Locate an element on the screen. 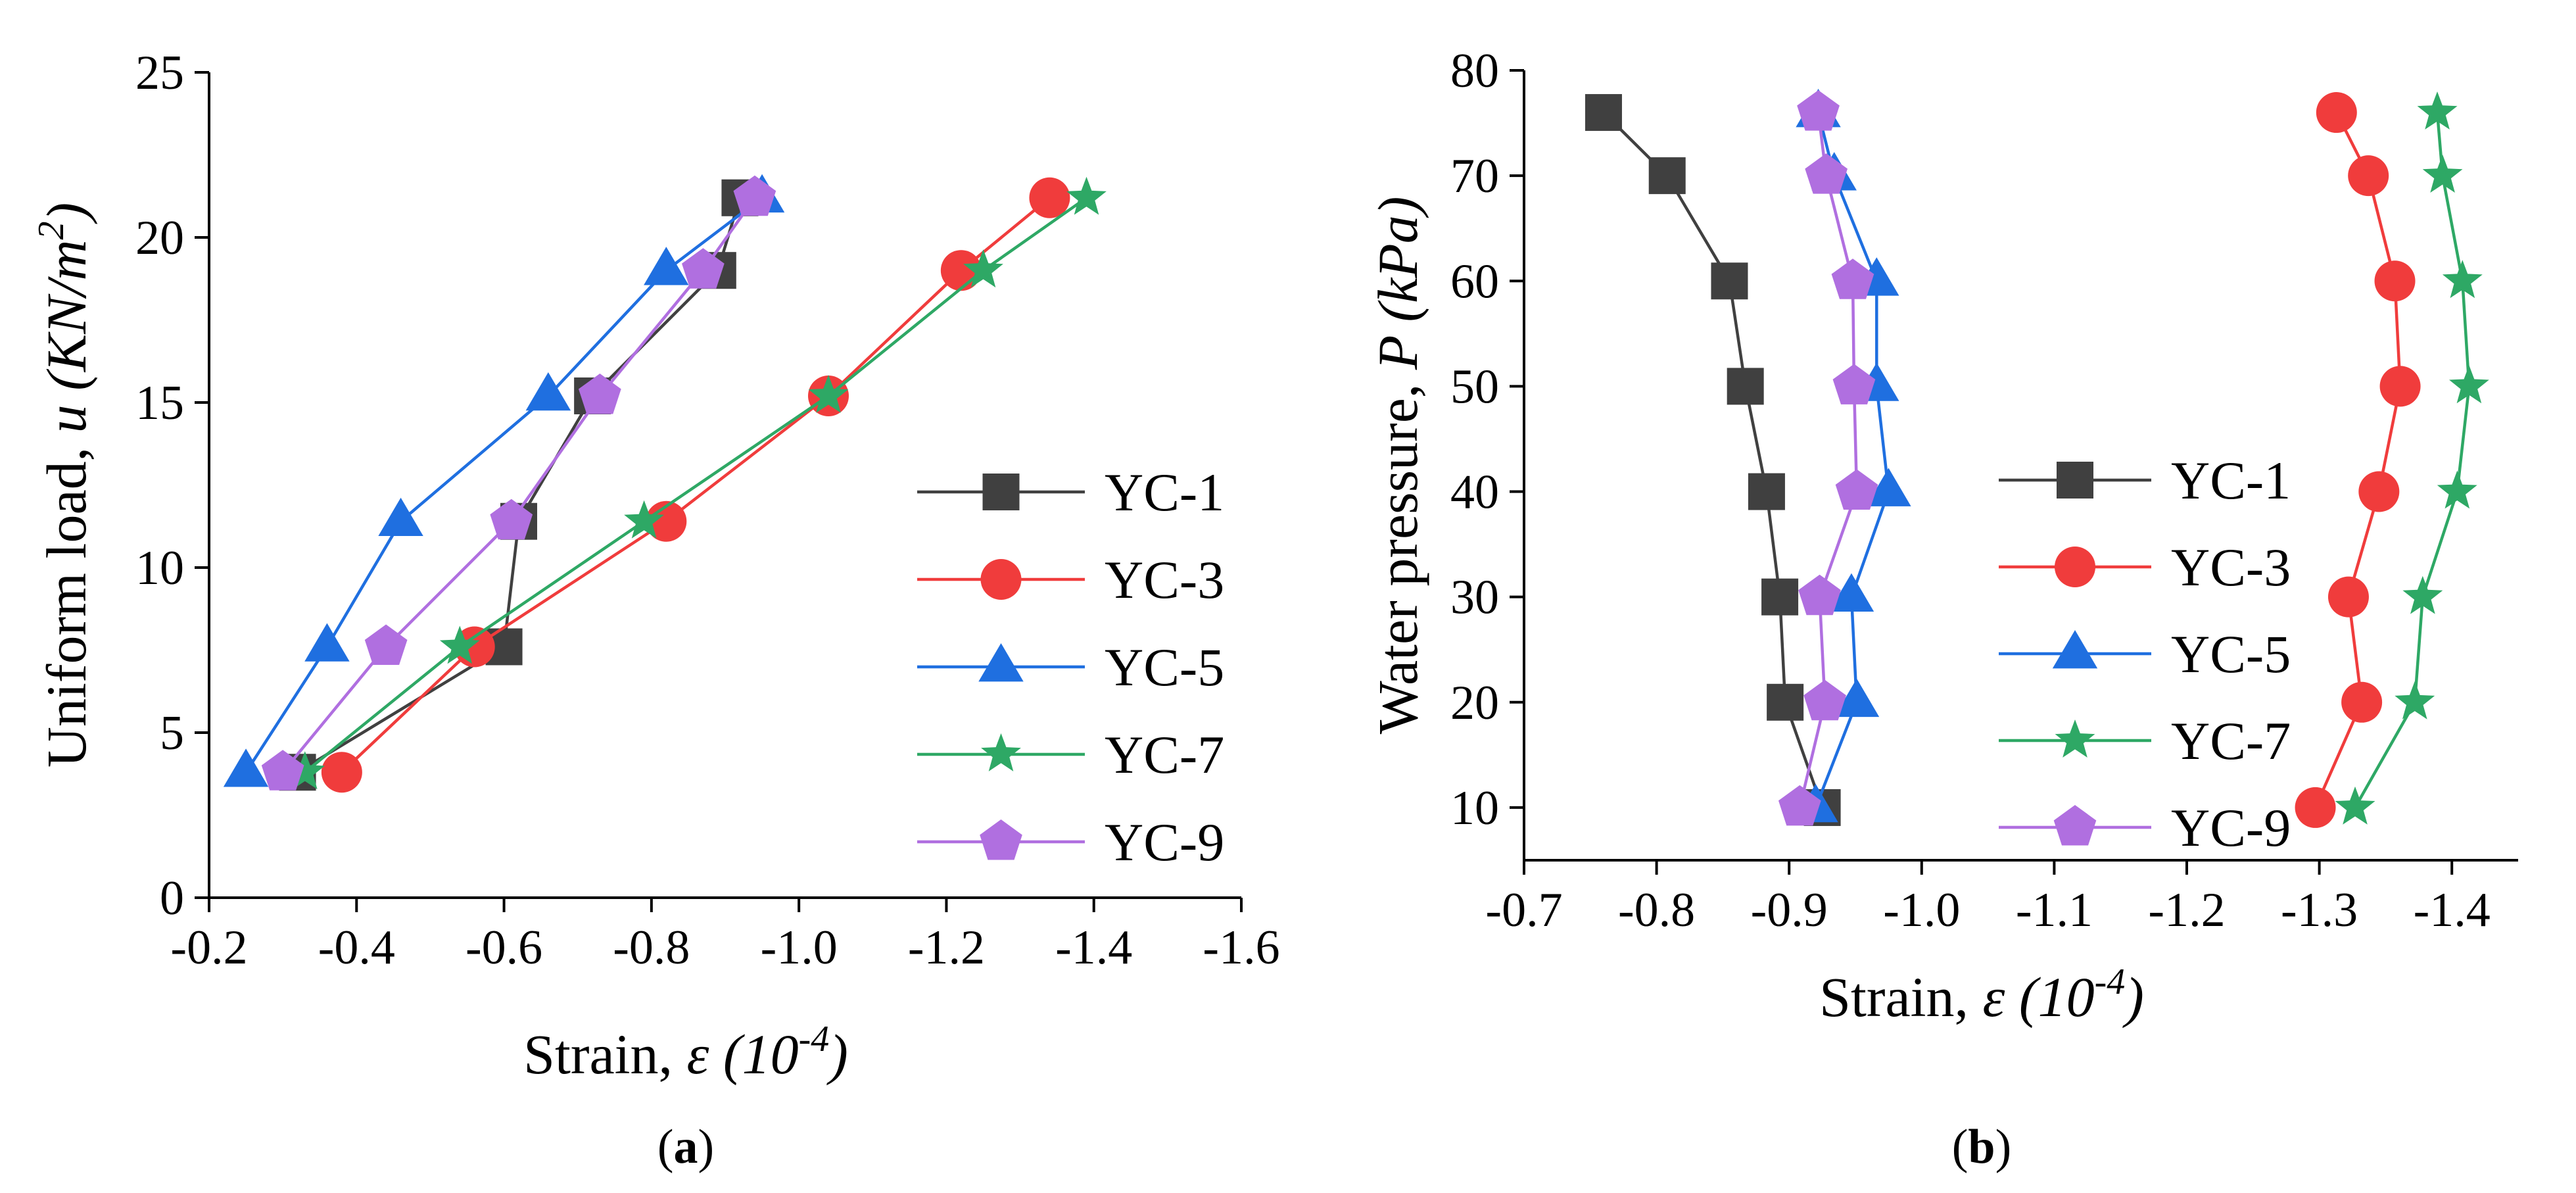 The height and width of the screenshot is (1193, 2576). panel-label: (a) is located at coordinates (686, 1147).